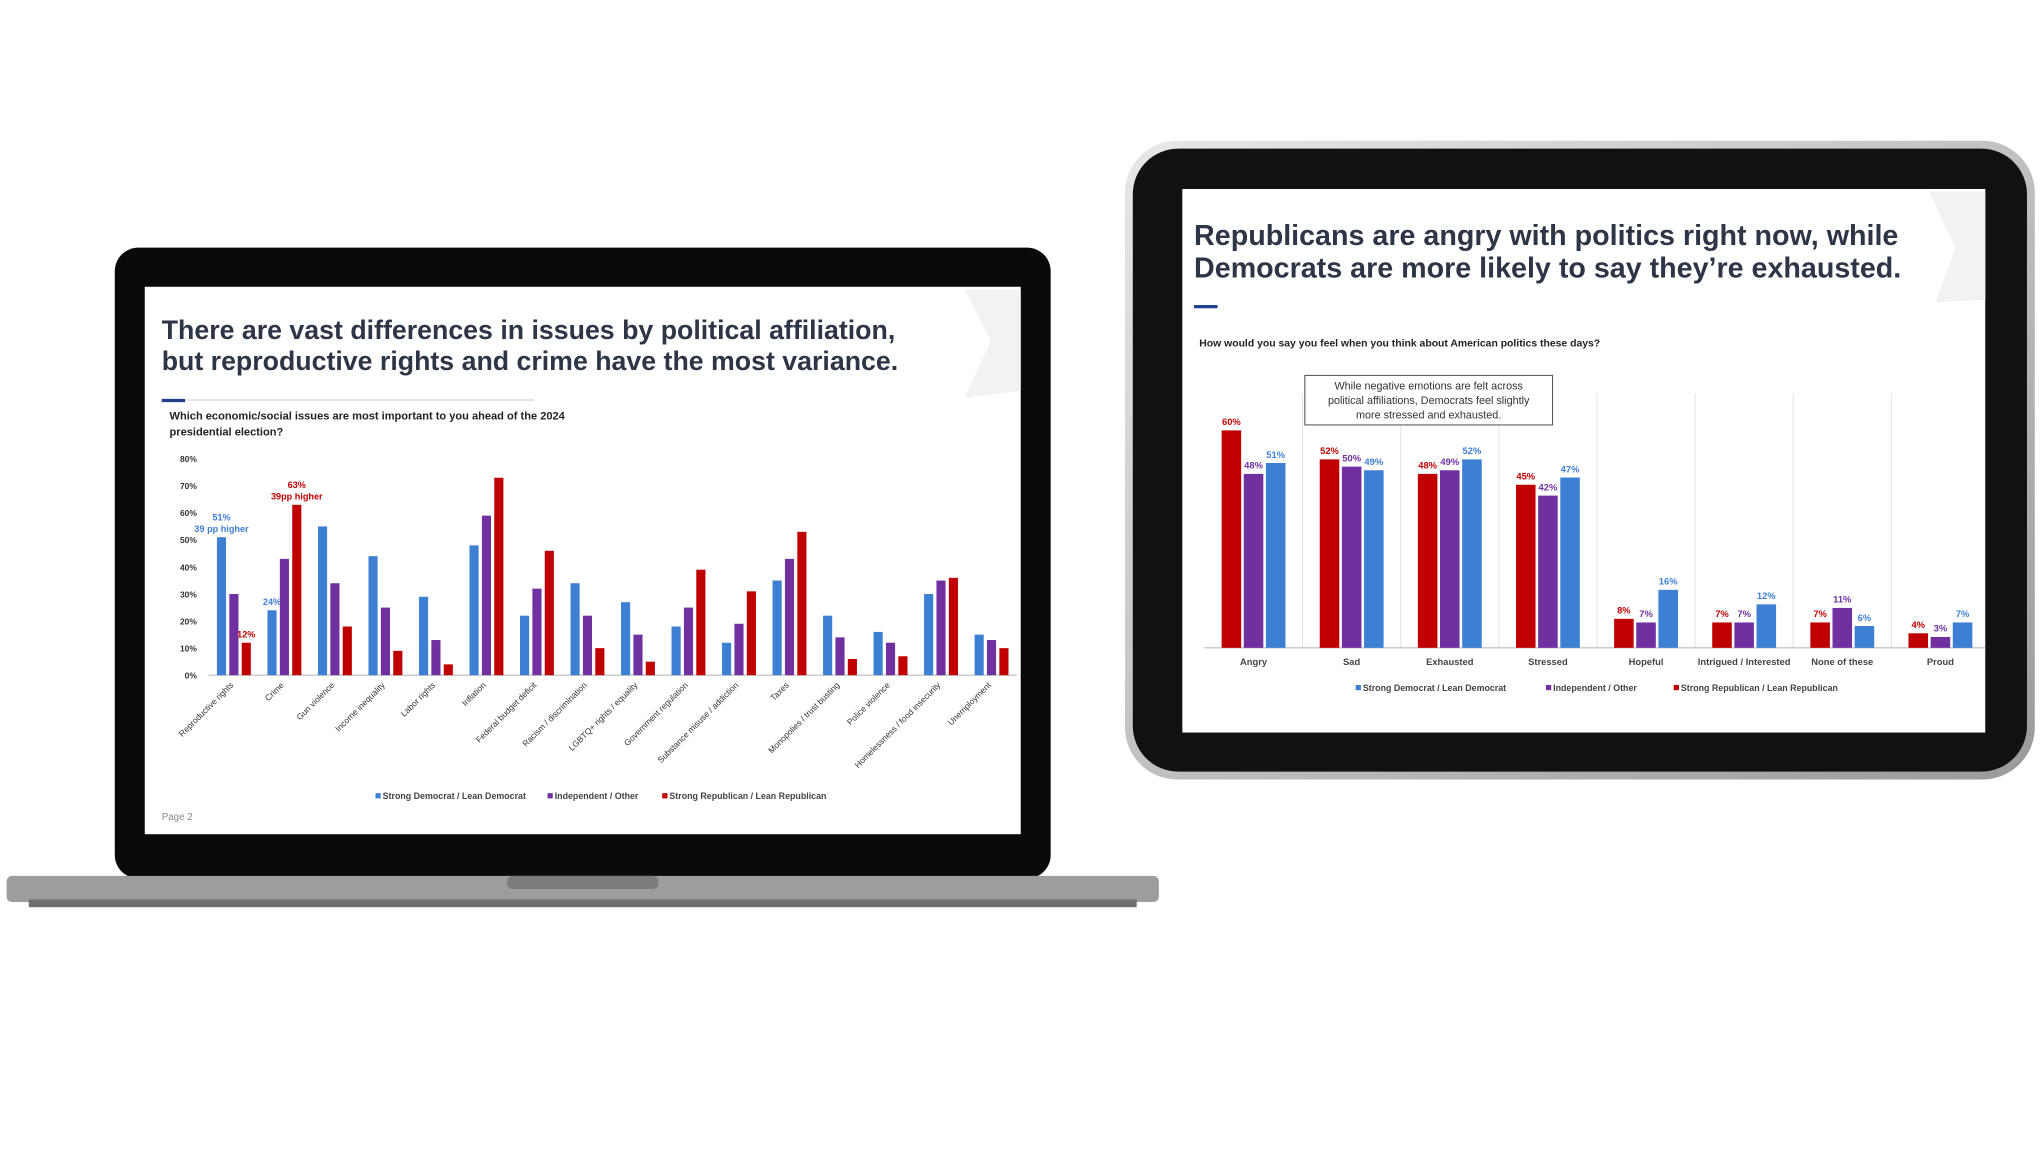 Image resolution: width=2044 pixels, height=1149 pixels. What do you see at coordinates (188, 621) in the screenshot?
I see `y-tick-label: 20%` at bounding box center [188, 621].